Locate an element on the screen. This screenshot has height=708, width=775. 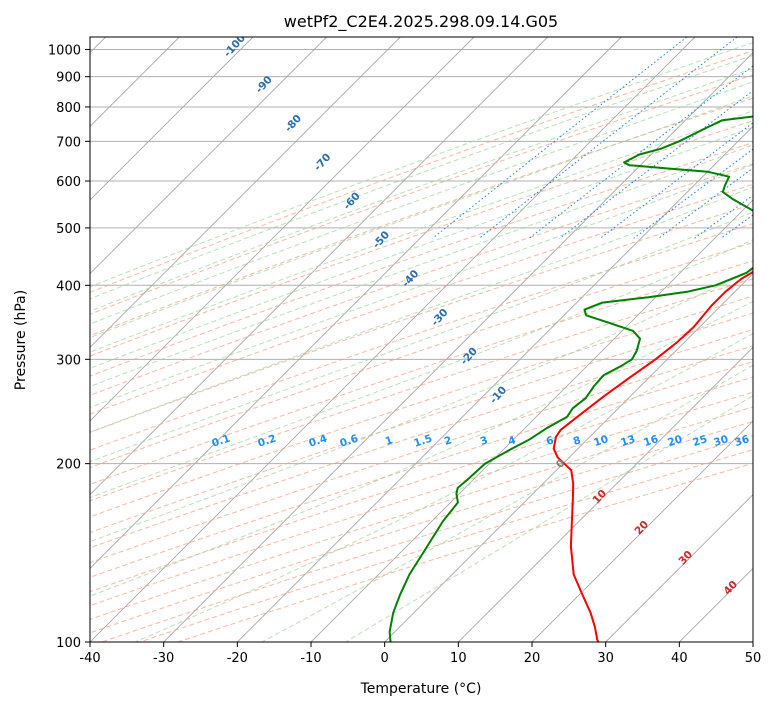
mixing-ratio-label: 10 is located at coordinates (601, 441).